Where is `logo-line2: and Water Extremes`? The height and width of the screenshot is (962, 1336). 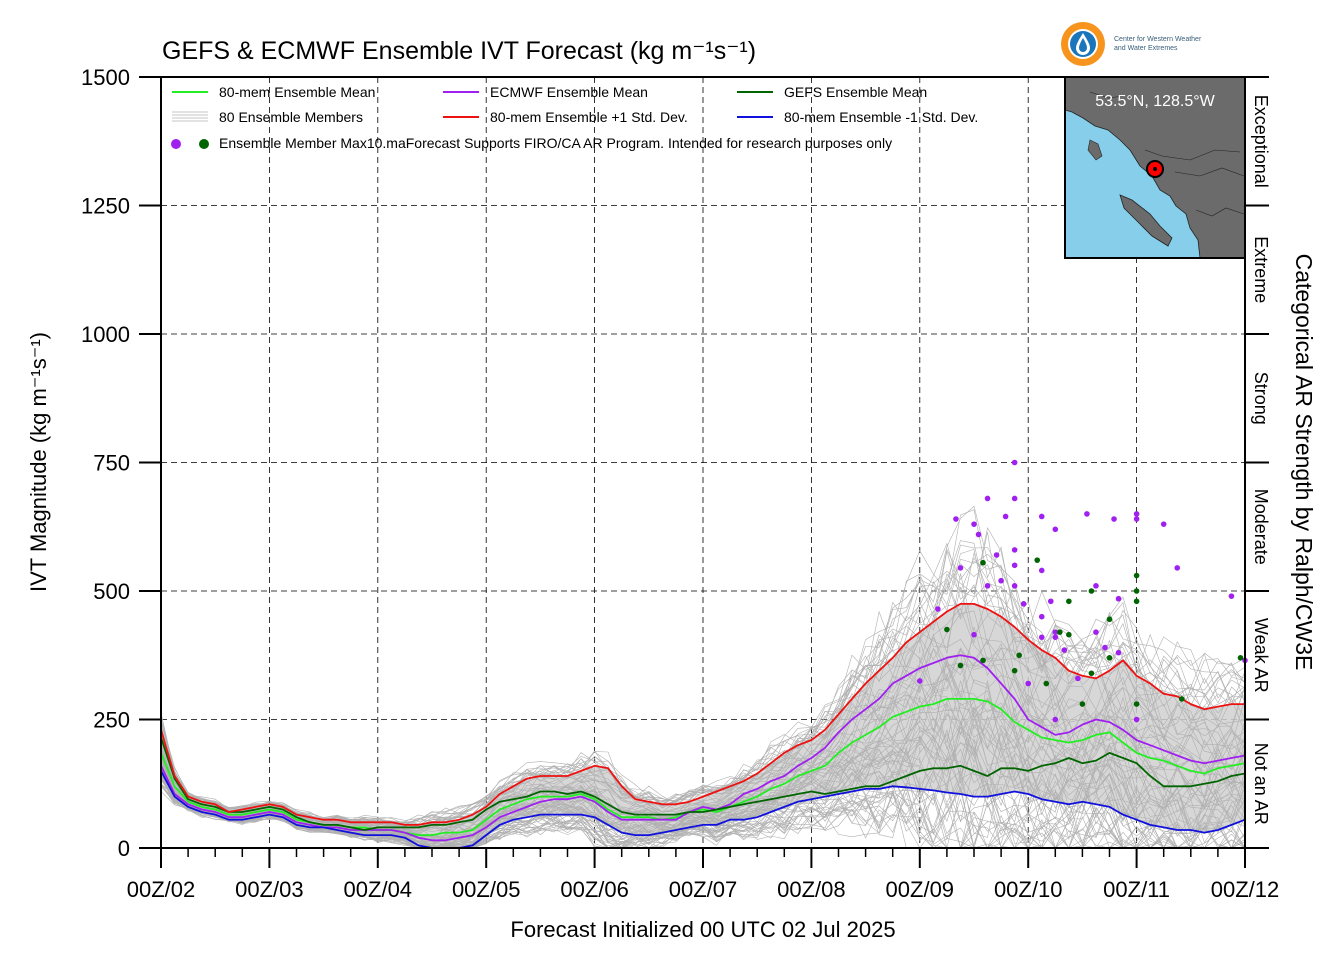 logo-line2: and Water Extremes is located at coordinates (1146, 48).